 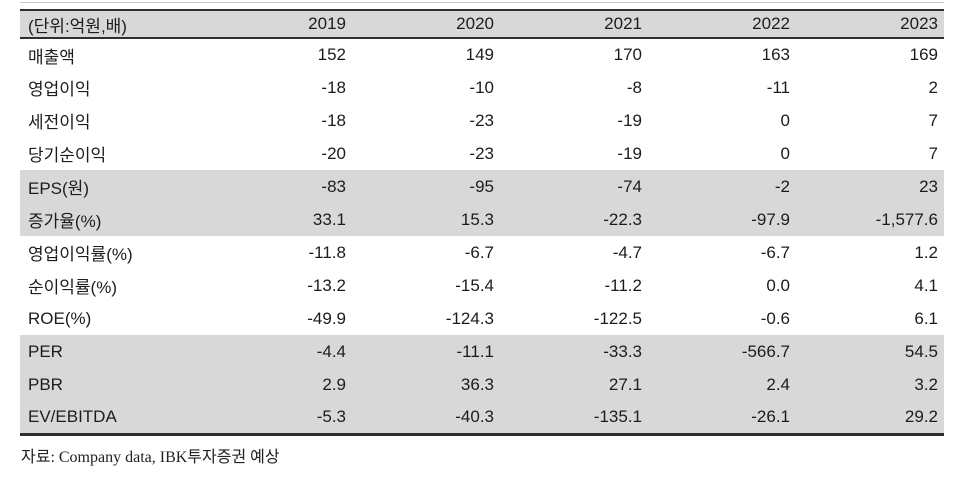 I want to click on cell-value: -4.7, so click(x=627, y=252).